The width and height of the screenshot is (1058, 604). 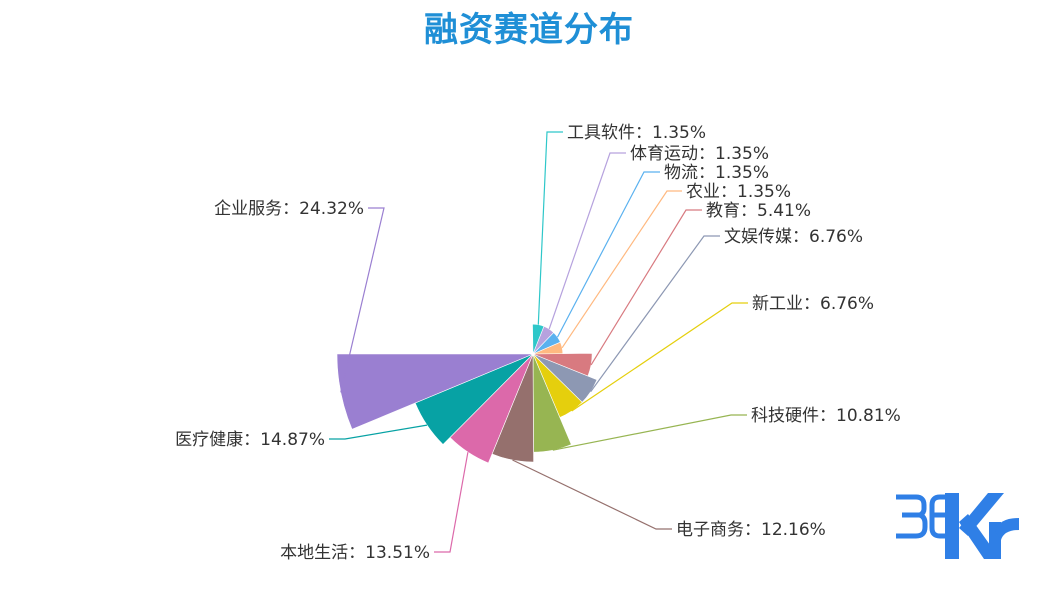 What do you see at coordinates (649, 432) in the screenshot?
I see `leader-line-科技硬件` at bounding box center [649, 432].